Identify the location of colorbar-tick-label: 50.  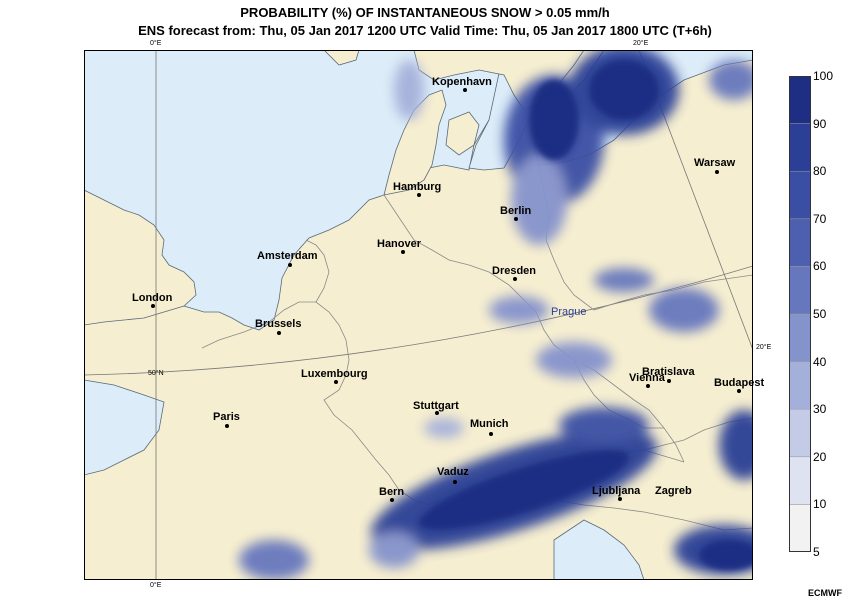
(820, 314).